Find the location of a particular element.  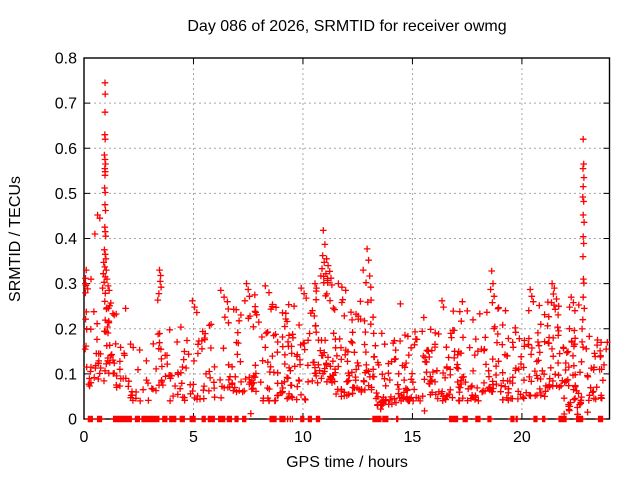

y-tick-label: 0 is located at coordinates (72, 420).